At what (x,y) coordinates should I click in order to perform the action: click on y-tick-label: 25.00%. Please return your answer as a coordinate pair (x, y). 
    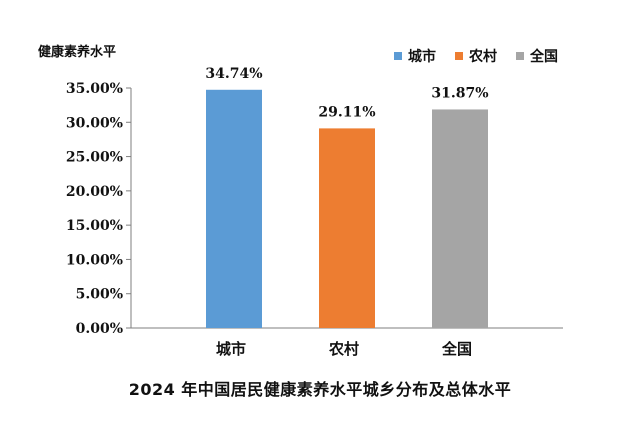
    Looking at the image, I should click on (94, 158).